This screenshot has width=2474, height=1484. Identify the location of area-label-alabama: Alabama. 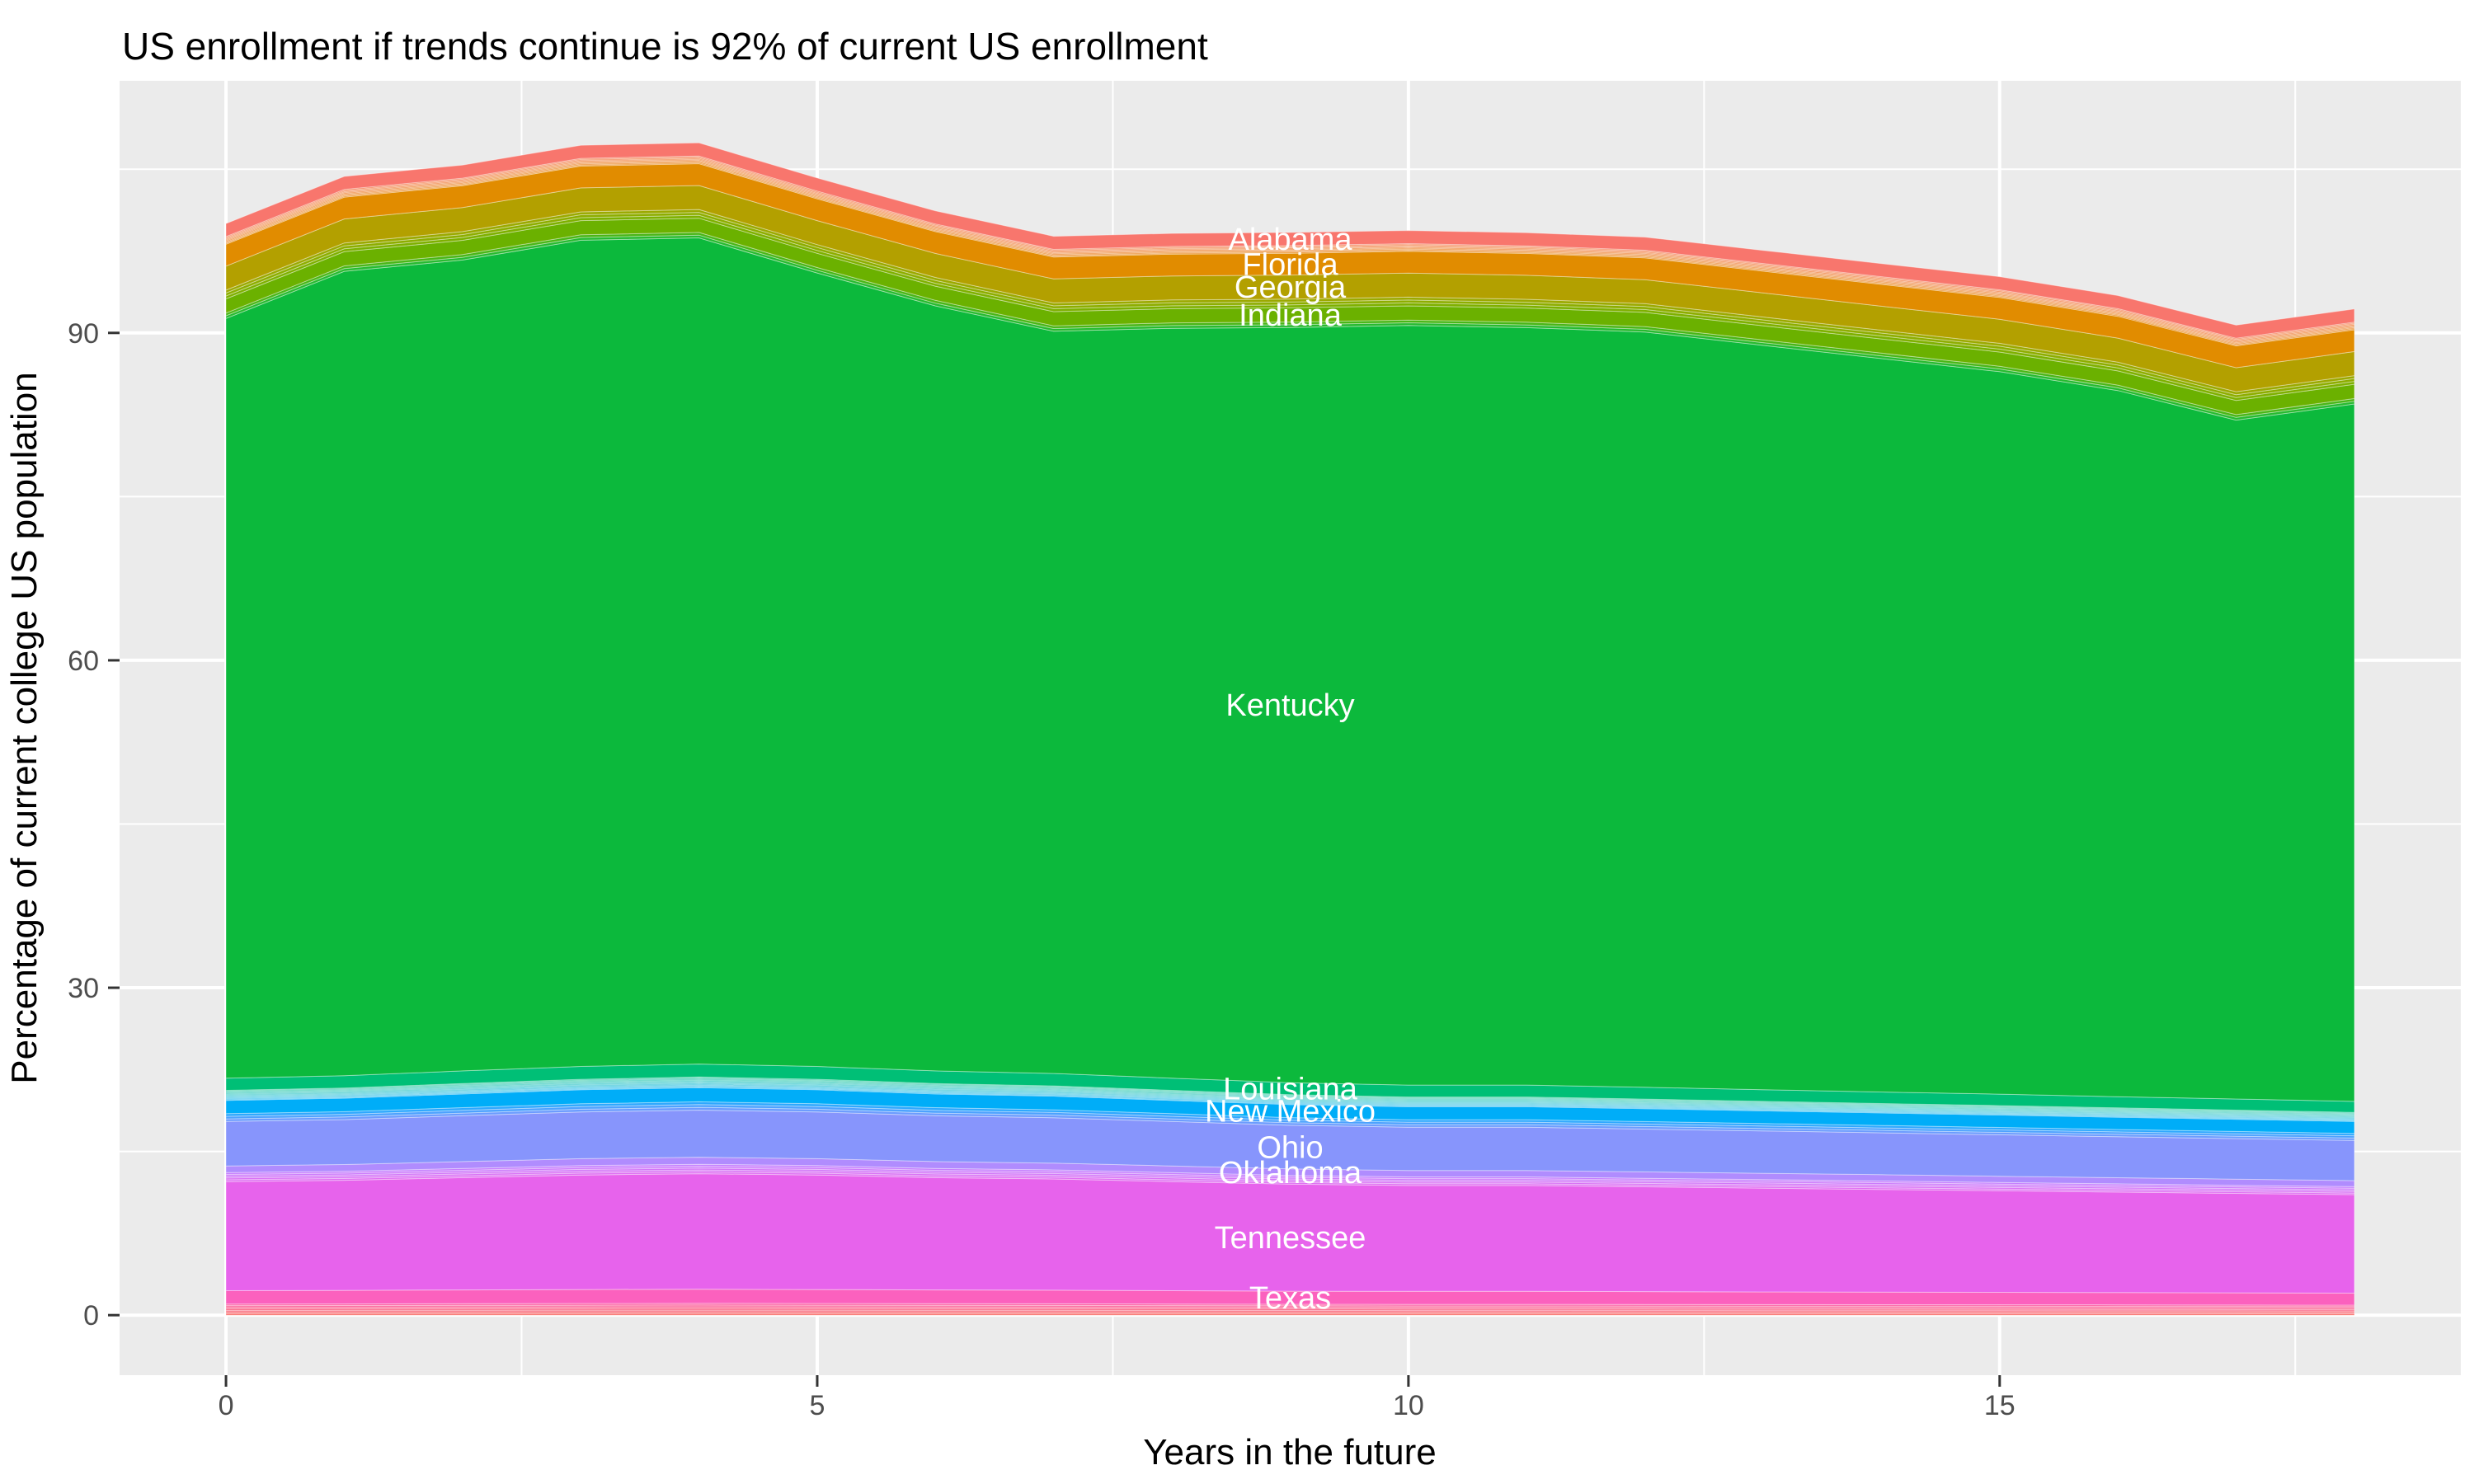
(1291, 240).